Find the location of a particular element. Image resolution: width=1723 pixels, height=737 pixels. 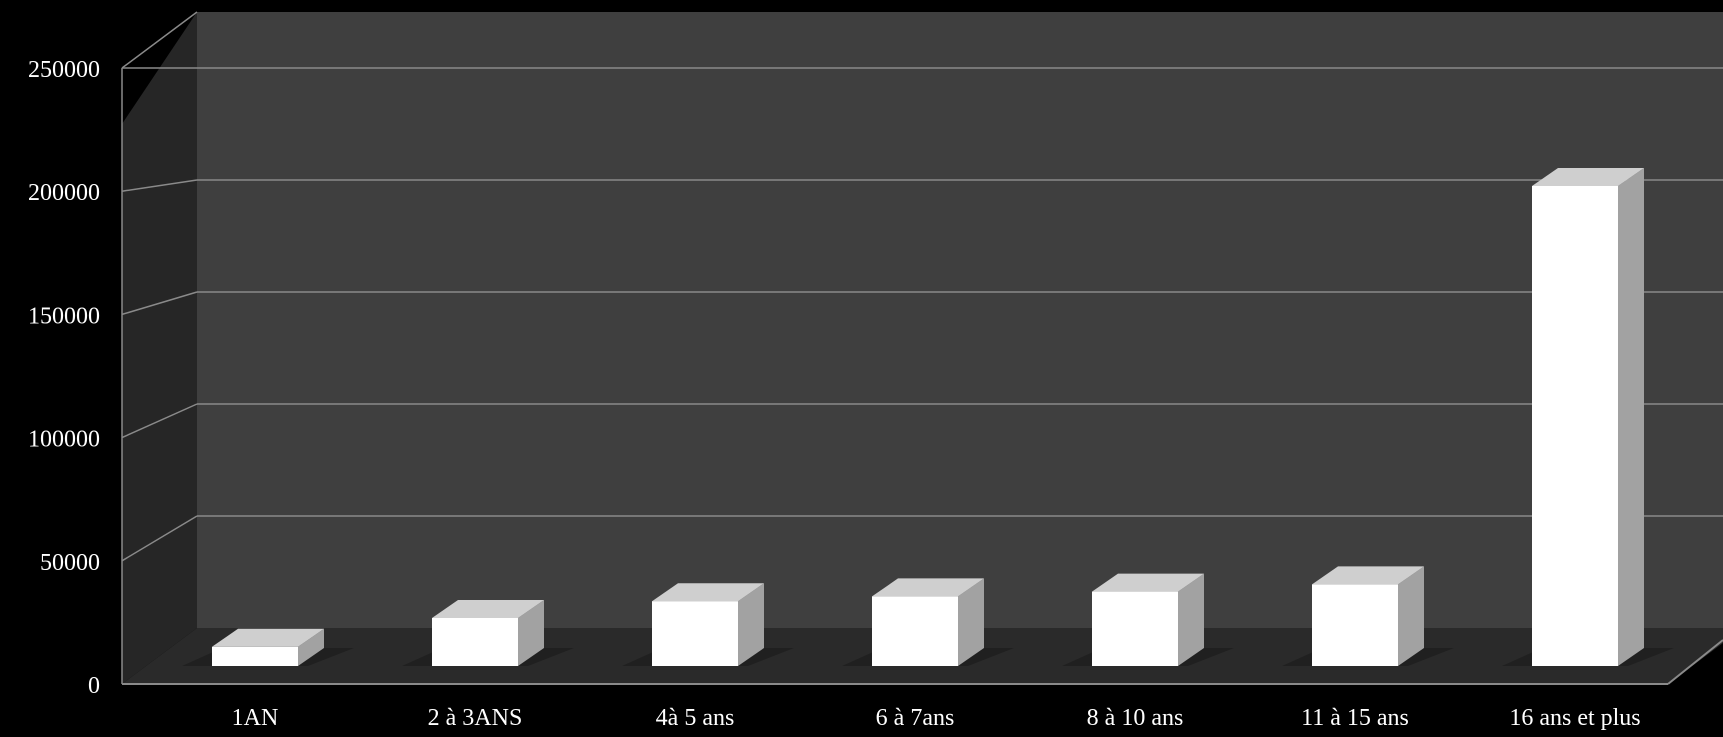

x-tick-label: 6 à 7ans is located at coordinates (915, 718).